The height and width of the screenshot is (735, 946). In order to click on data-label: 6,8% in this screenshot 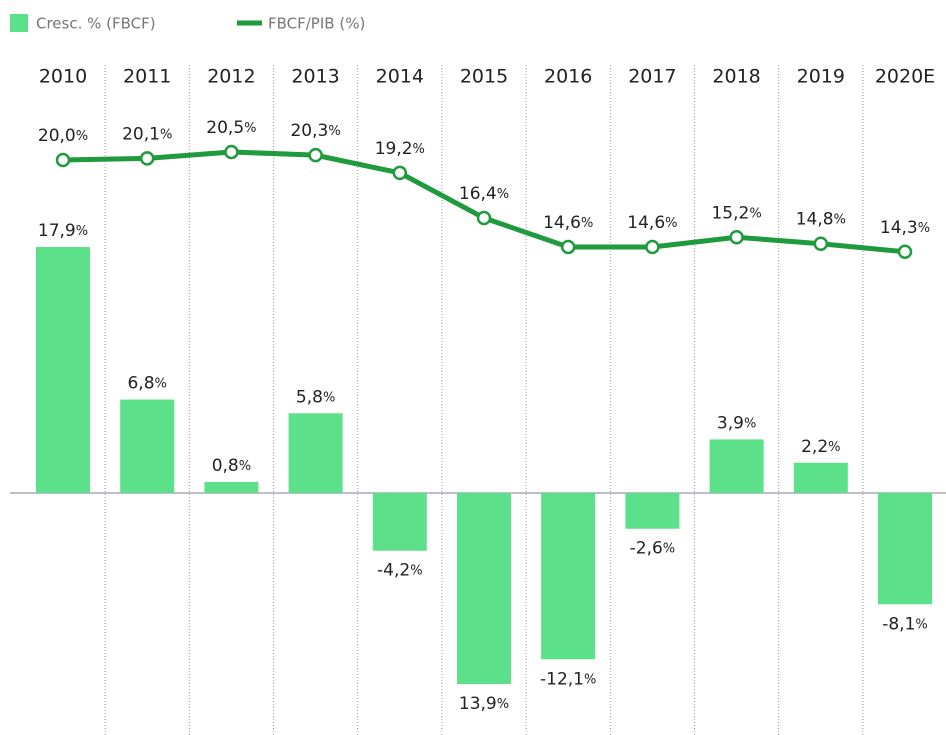, I will do `click(146, 384)`.